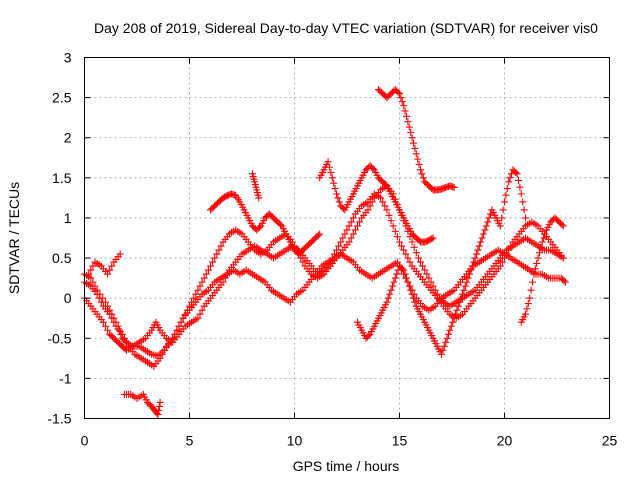 This screenshot has height=480, width=640. I want to click on y-tick-label: 3, so click(68, 58).